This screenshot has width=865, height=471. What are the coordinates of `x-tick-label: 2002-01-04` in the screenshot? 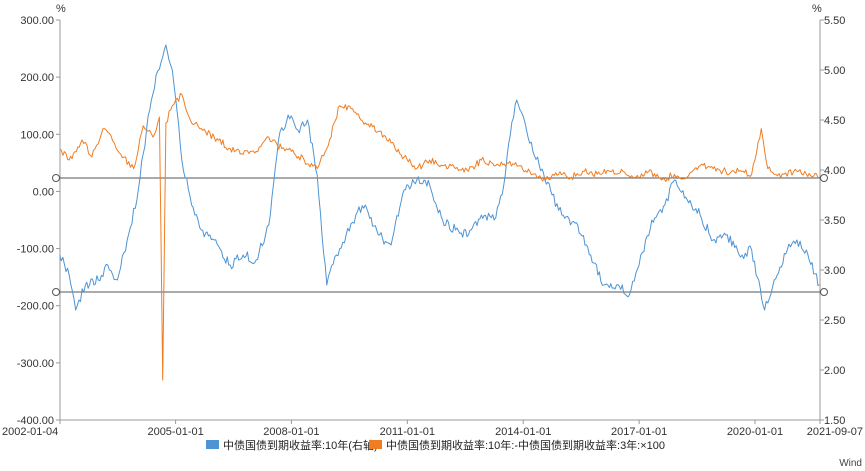 It's located at (30, 432).